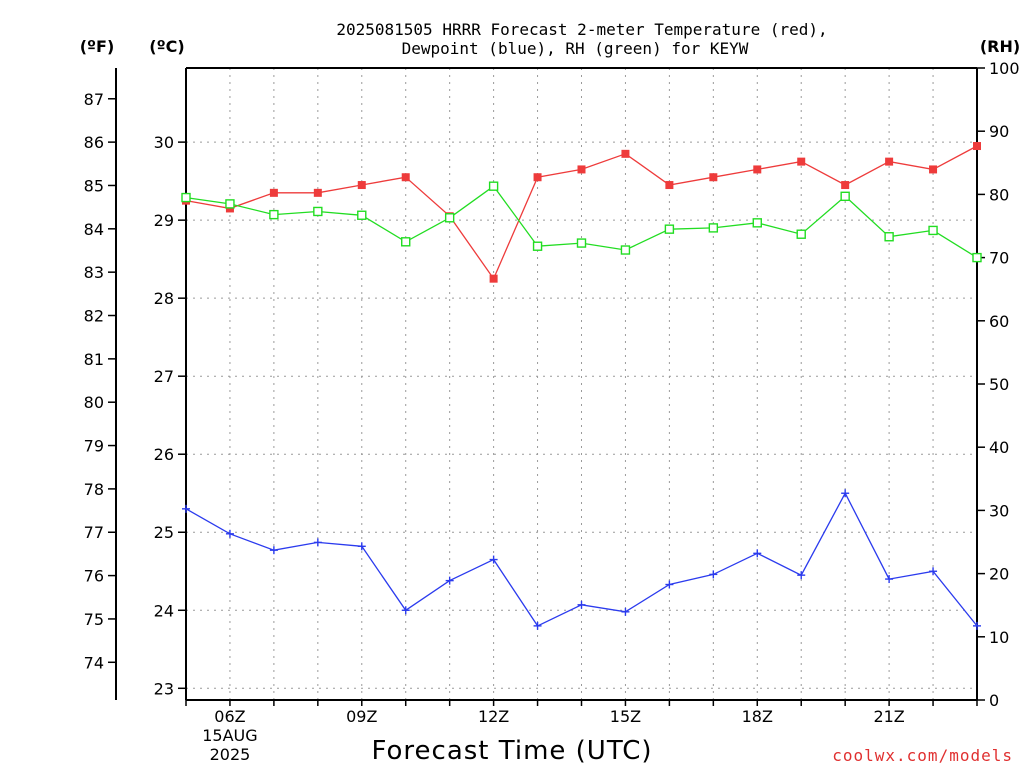  What do you see at coordinates (999, 194) in the screenshot?
I see `rh-tick-label: 80` at bounding box center [999, 194].